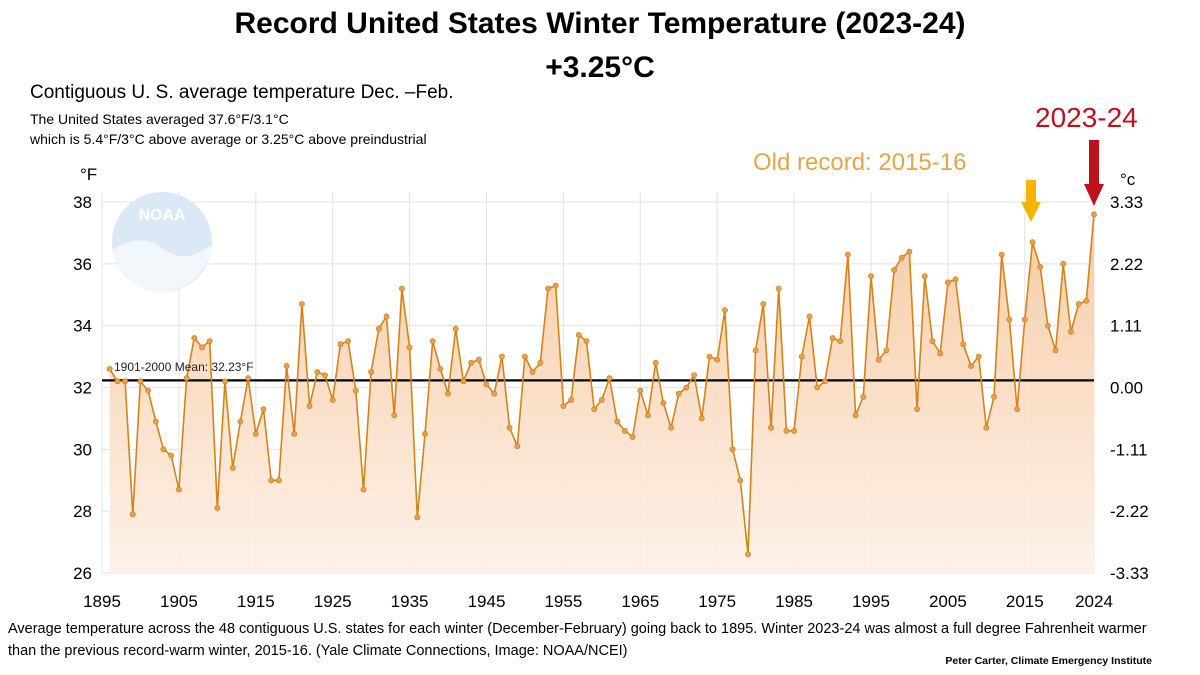 The image size is (1200, 675). I want to click on x-tick-label: 1975, so click(717, 601).